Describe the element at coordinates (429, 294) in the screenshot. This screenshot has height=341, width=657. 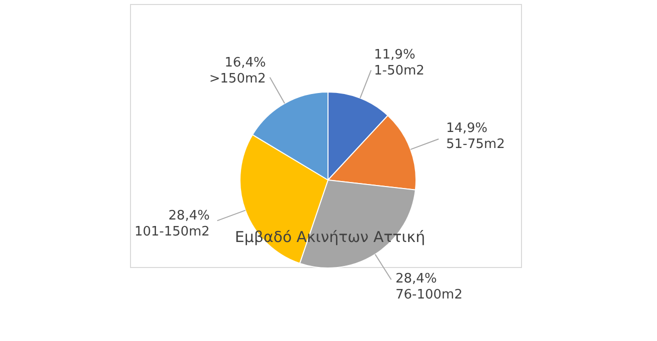
I see `slice-label: 76-100m2` at that location.